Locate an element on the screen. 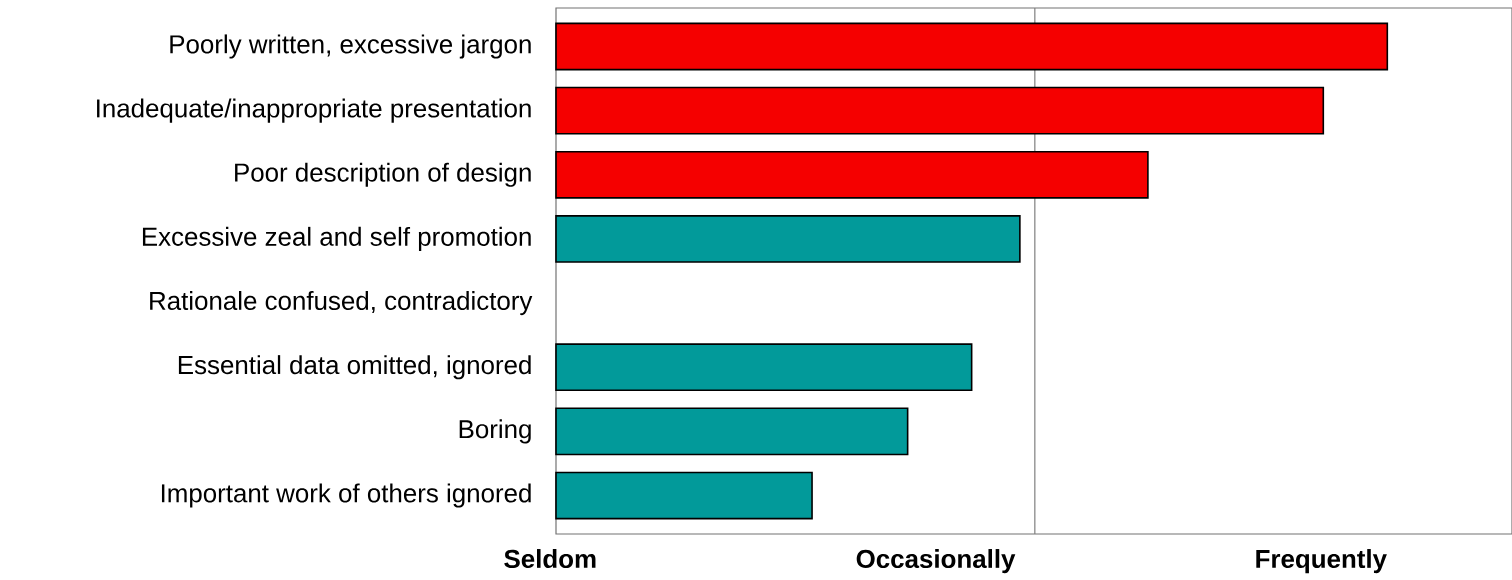 The image size is (1512, 580). text: Seldom is located at coordinates (550, 559).